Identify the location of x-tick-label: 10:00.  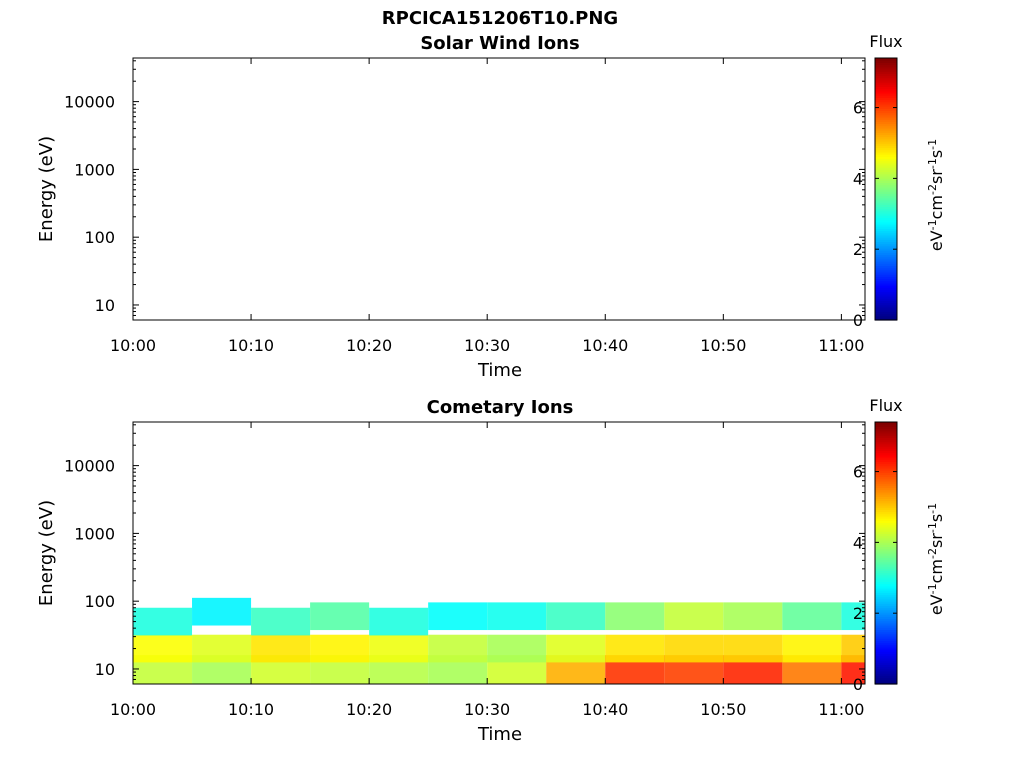
(133, 709).